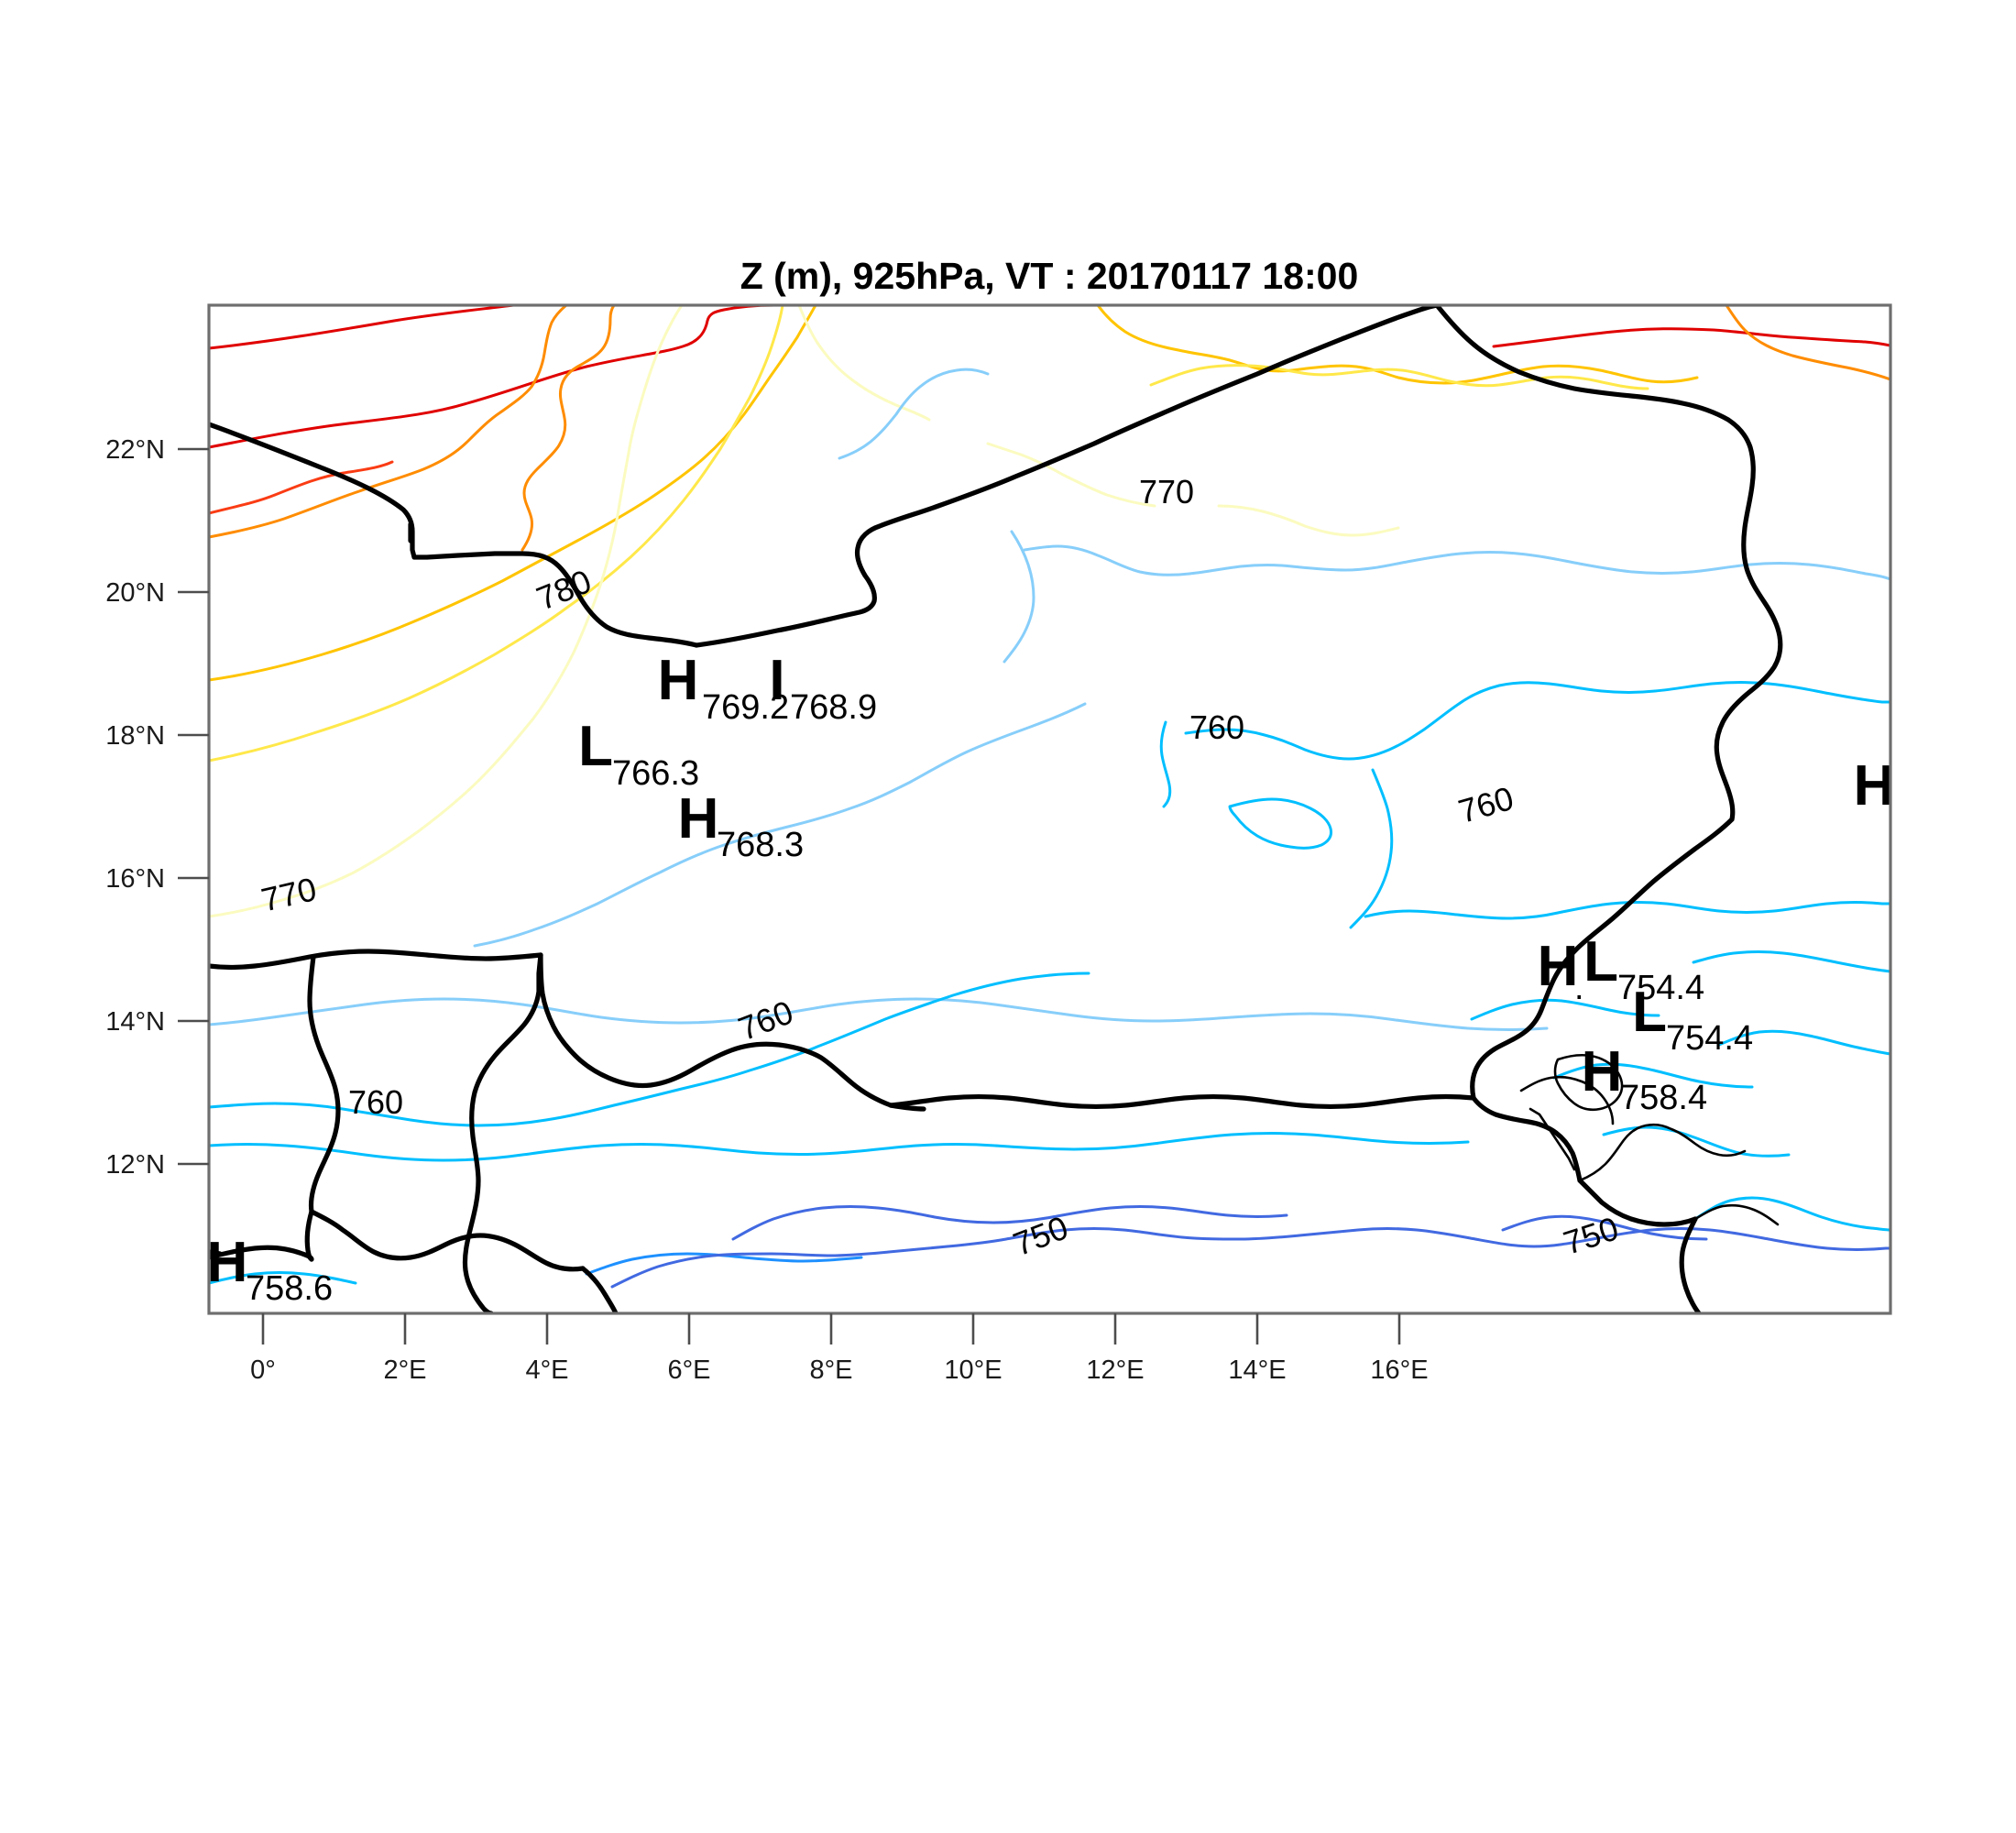  Describe the element at coordinates (973, 1370) in the screenshot. I see `x-tick-label-10e: 10°E` at that location.